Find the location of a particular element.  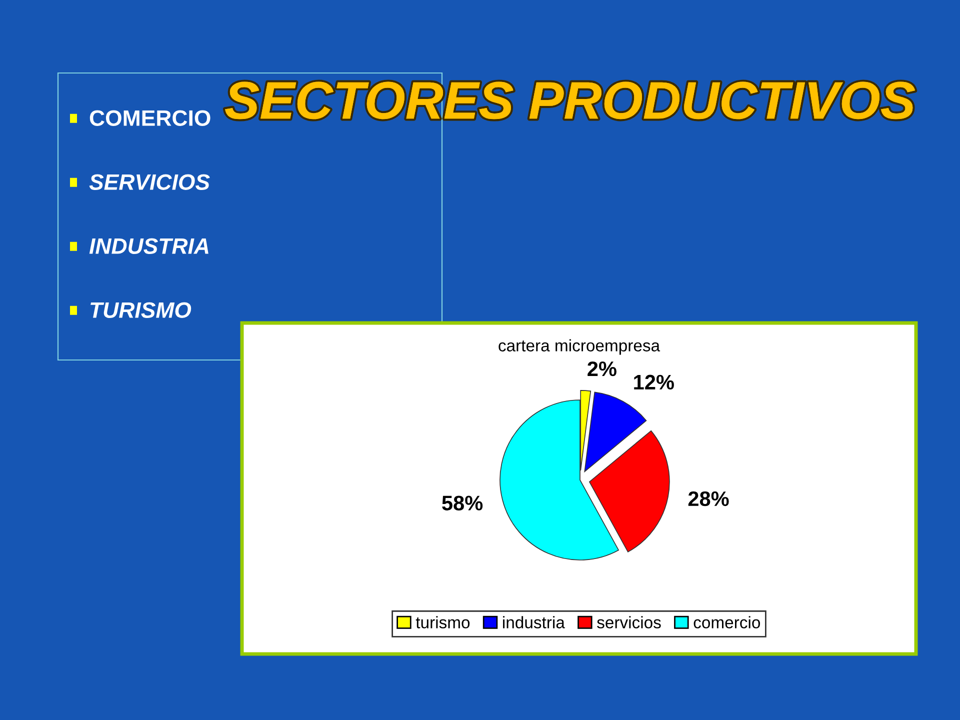

text: INDUSTRIA is located at coordinates (148, 246).